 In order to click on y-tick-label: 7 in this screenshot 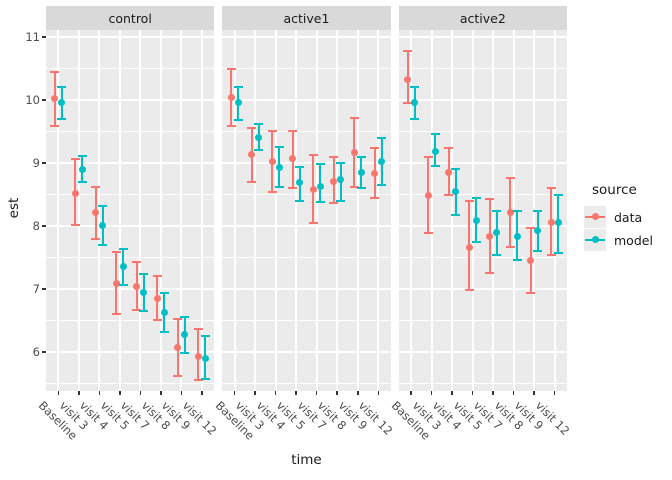, I will do `click(36, 288)`.